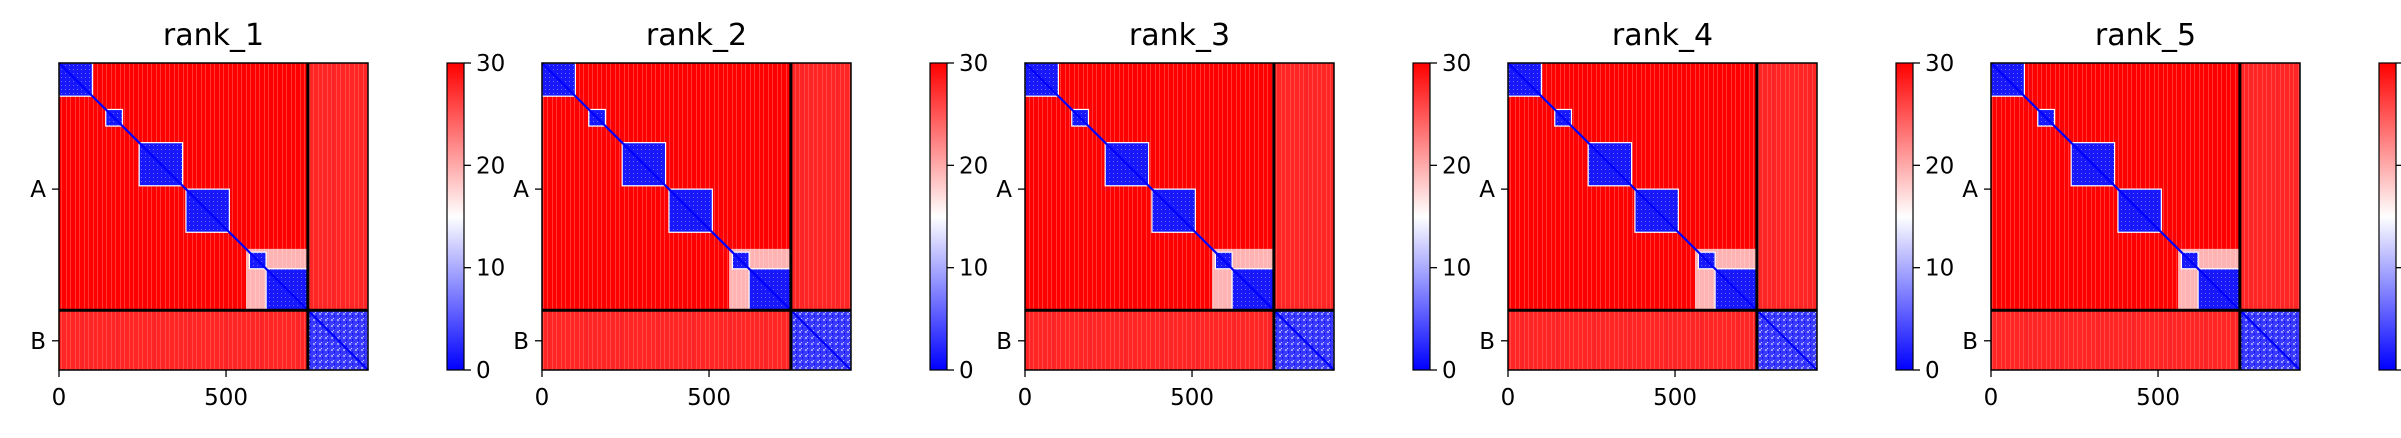 Image resolution: width=2401 pixels, height=438 pixels. I want to click on panel-title: rank_2, so click(696, 35).